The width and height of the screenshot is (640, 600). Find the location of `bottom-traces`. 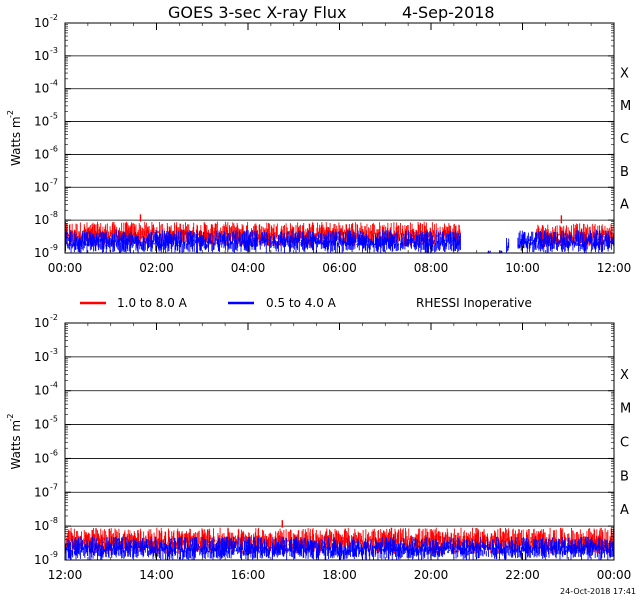

bottom-traces is located at coordinates (339, 540).